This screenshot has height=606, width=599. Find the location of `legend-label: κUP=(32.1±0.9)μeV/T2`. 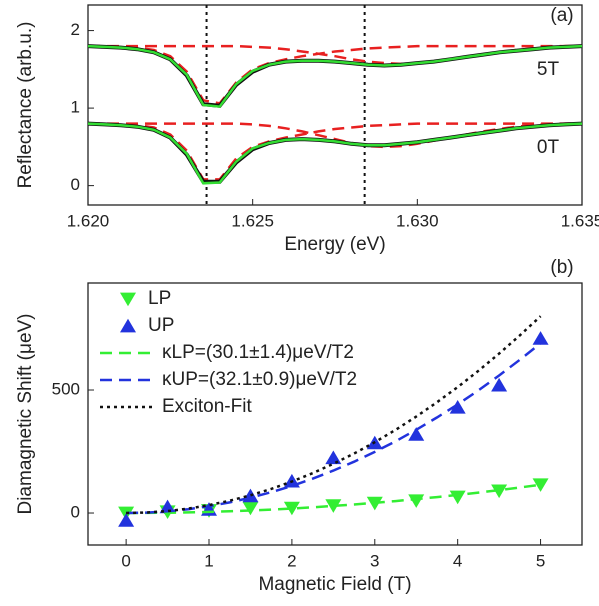

legend-label: κUP=(32.1±0.9)μeV/T2 is located at coordinates (259, 379).